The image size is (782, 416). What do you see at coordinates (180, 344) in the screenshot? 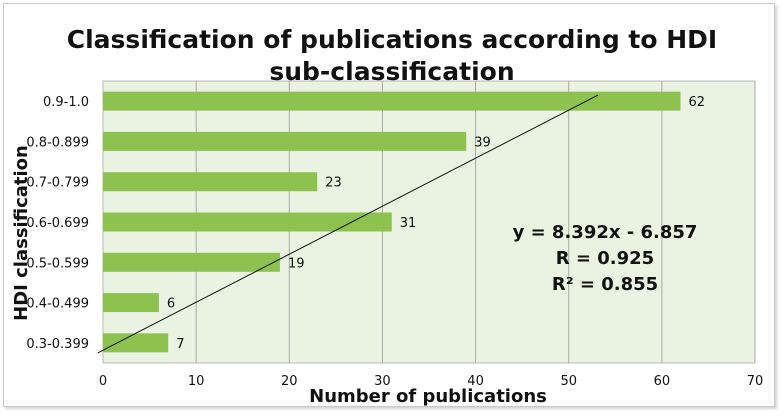
I see `data-label: 7` at bounding box center [180, 344].